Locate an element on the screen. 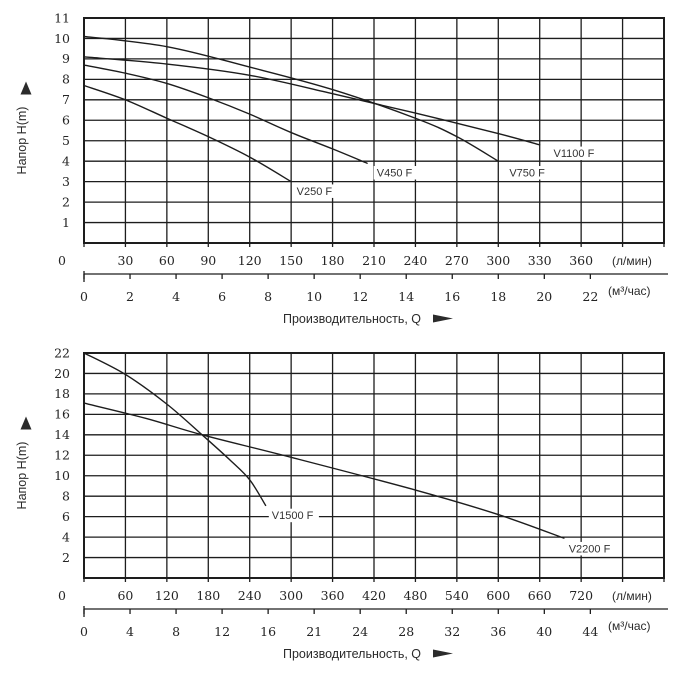  m3h-tick-label: 20 is located at coordinates (544, 296).